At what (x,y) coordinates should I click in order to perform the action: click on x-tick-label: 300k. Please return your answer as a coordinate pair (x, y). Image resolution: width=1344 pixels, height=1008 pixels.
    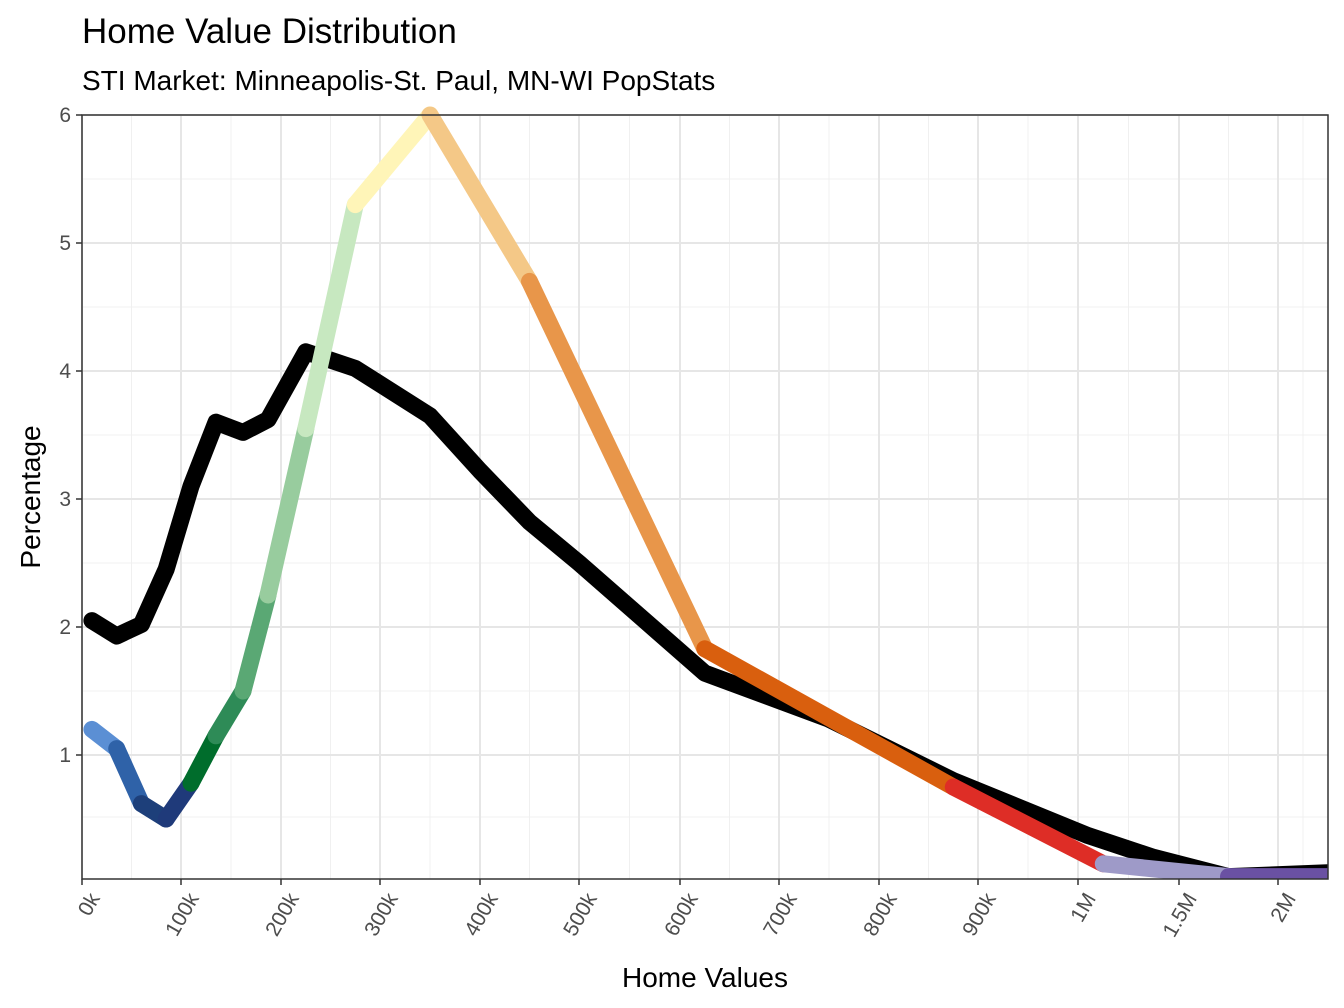
    Looking at the image, I should click on (381, 914).